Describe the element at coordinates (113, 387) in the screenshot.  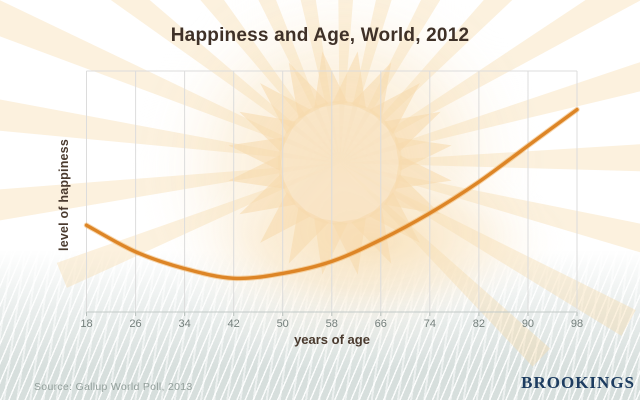
I see `source-note: Source: Gallup World Poll, 2013` at that location.